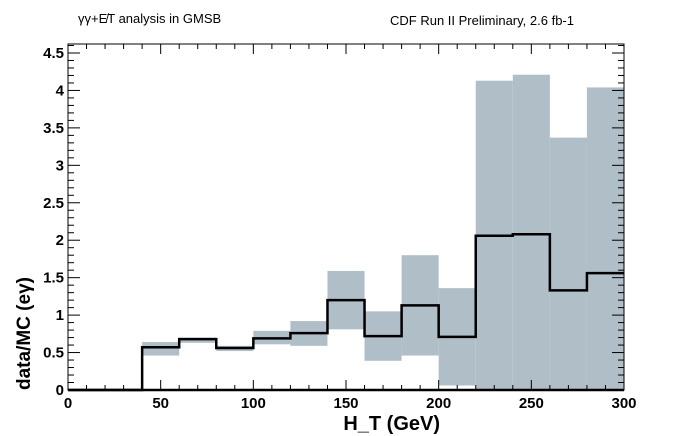 The width and height of the screenshot is (694, 436). What do you see at coordinates (60, 315) in the screenshot?
I see `y-tick-label: 1` at bounding box center [60, 315].